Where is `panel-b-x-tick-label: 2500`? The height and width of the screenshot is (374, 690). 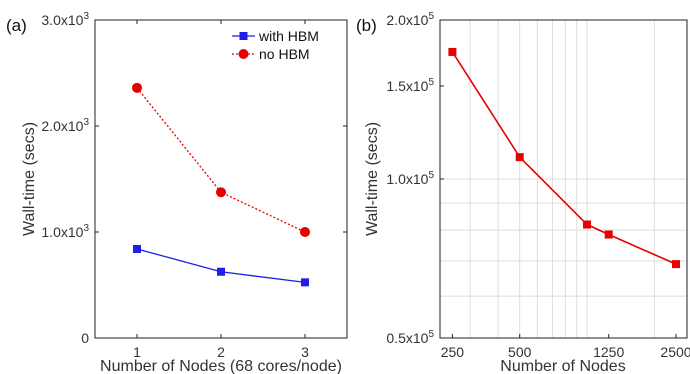
panel-b-x-tick-label: 2500 is located at coordinates (675, 352).